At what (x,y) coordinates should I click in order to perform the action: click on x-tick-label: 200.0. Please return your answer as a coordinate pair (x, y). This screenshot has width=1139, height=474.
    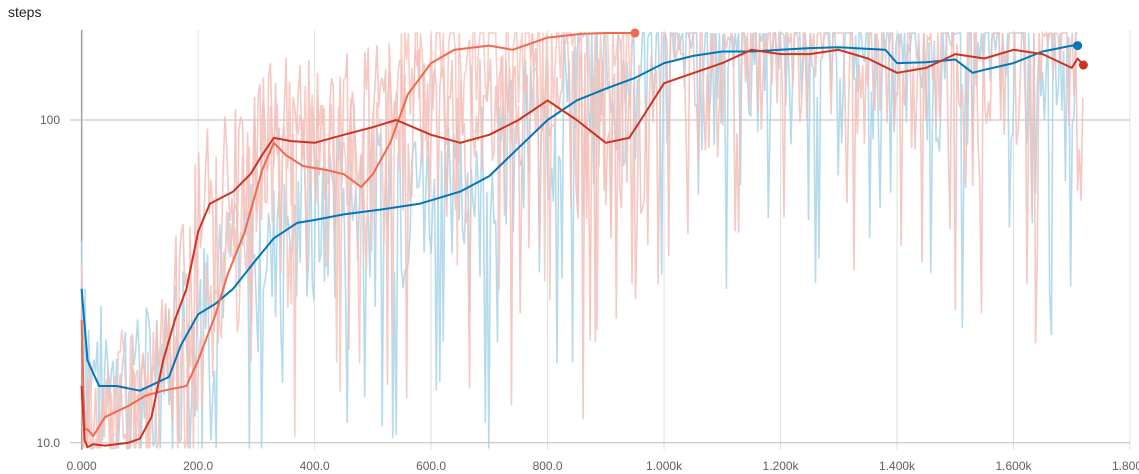
    Looking at the image, I should click on (198, 466).